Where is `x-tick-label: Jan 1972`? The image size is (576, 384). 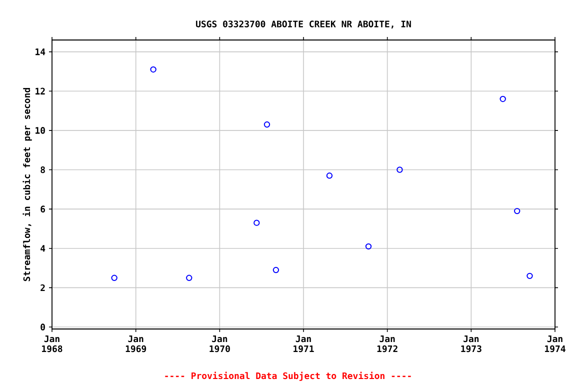
x-tick-label: Jan 1972 is located at coordinates (387, 343).